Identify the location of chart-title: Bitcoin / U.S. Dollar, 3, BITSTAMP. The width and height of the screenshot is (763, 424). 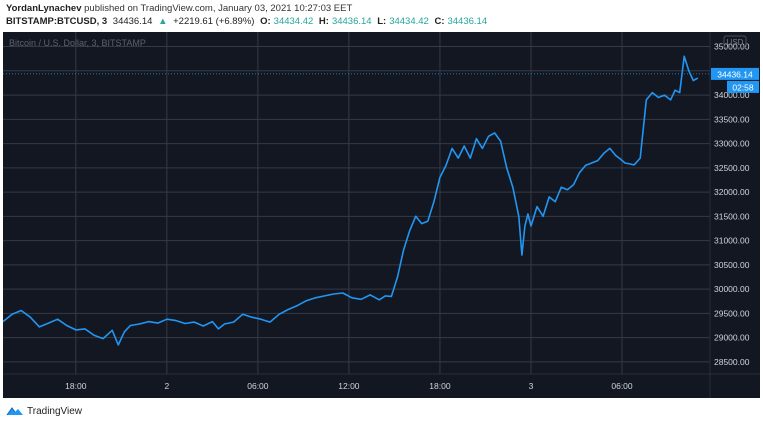
(77, 43).